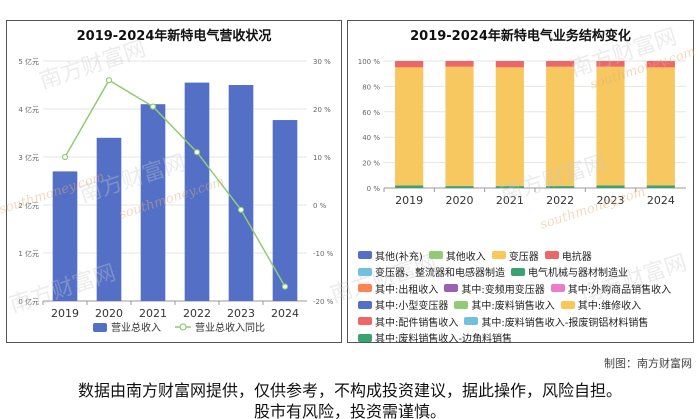  What do you see at coordinates (412, 307) in the screenshot?
I see `legend-label: 其中:小型变压器` at bounding box center [412, 307].